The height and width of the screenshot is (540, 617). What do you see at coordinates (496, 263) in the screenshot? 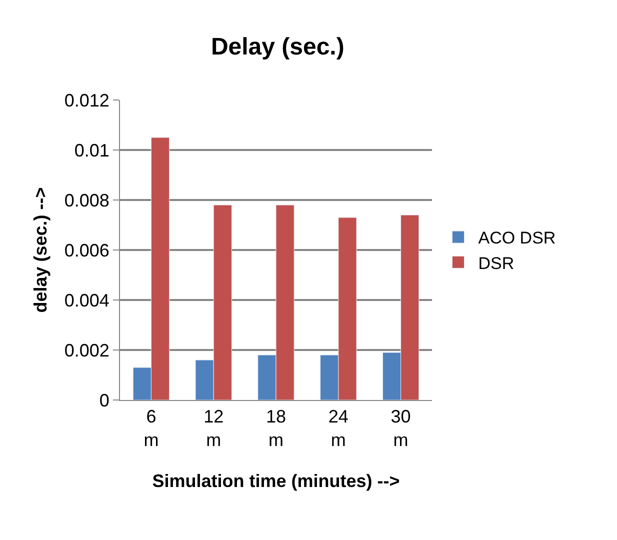
I see `legend-label: DSR` at bounding box center [496, 263].